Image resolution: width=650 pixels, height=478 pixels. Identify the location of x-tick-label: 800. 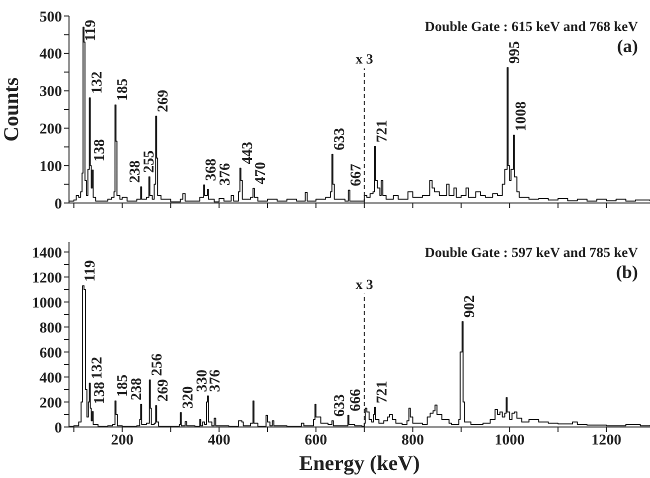
(413, 440).